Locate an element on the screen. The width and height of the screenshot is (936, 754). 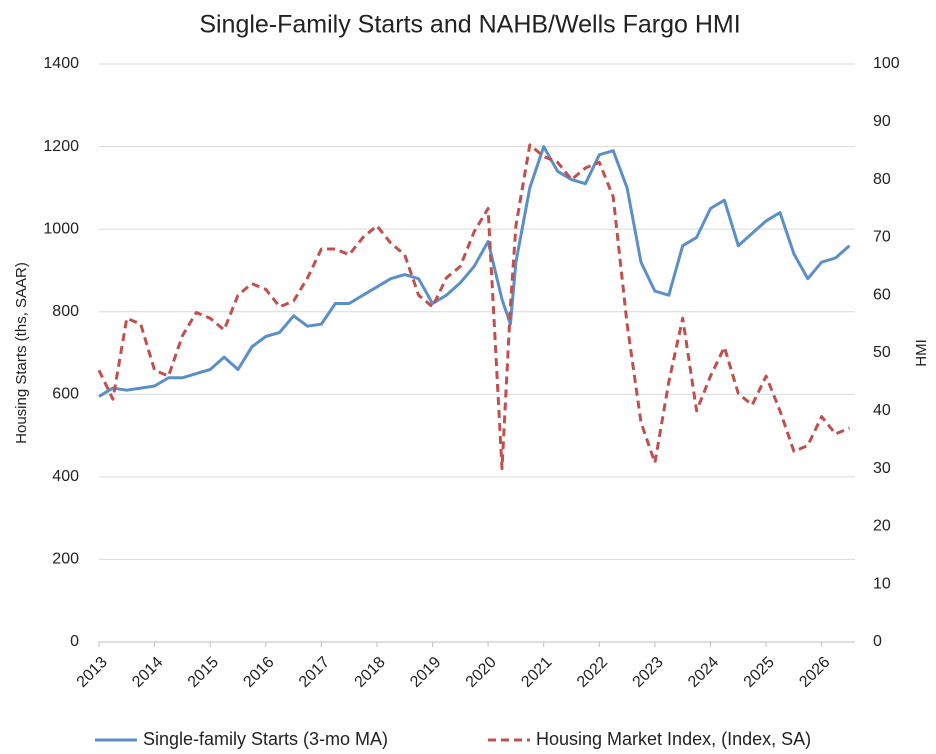
y2-tick-label: 30 is located at coordinates (882, 468).